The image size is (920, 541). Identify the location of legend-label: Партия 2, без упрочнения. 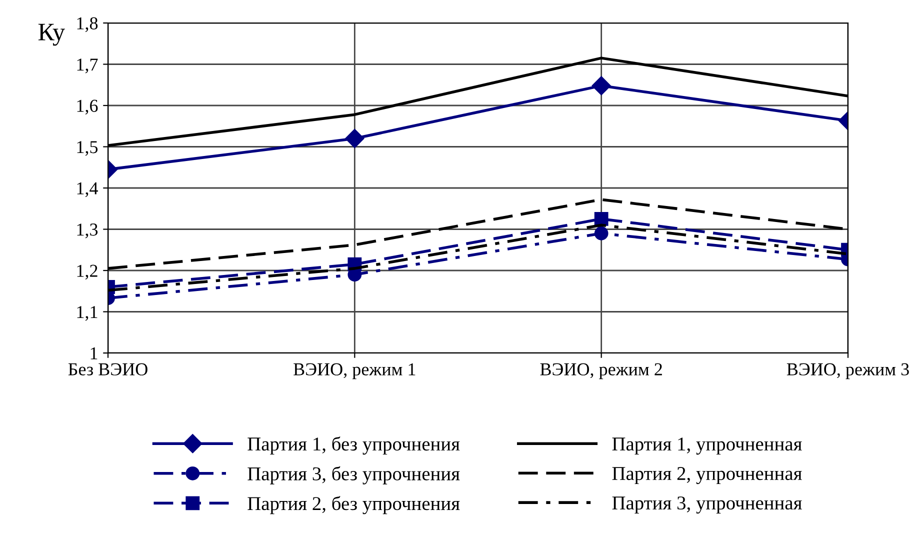
(354, 505).